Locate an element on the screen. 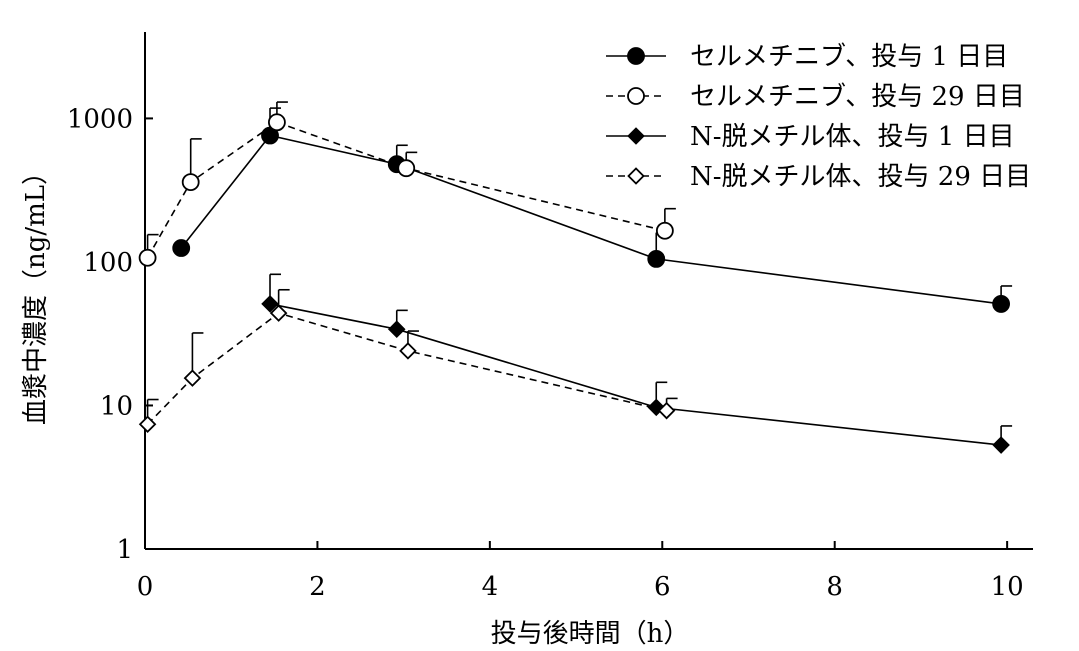 The width and height of the screenshot is (1079, 651). x-axis-title: 投与後時間（h） is located at coordinates (590, 634).